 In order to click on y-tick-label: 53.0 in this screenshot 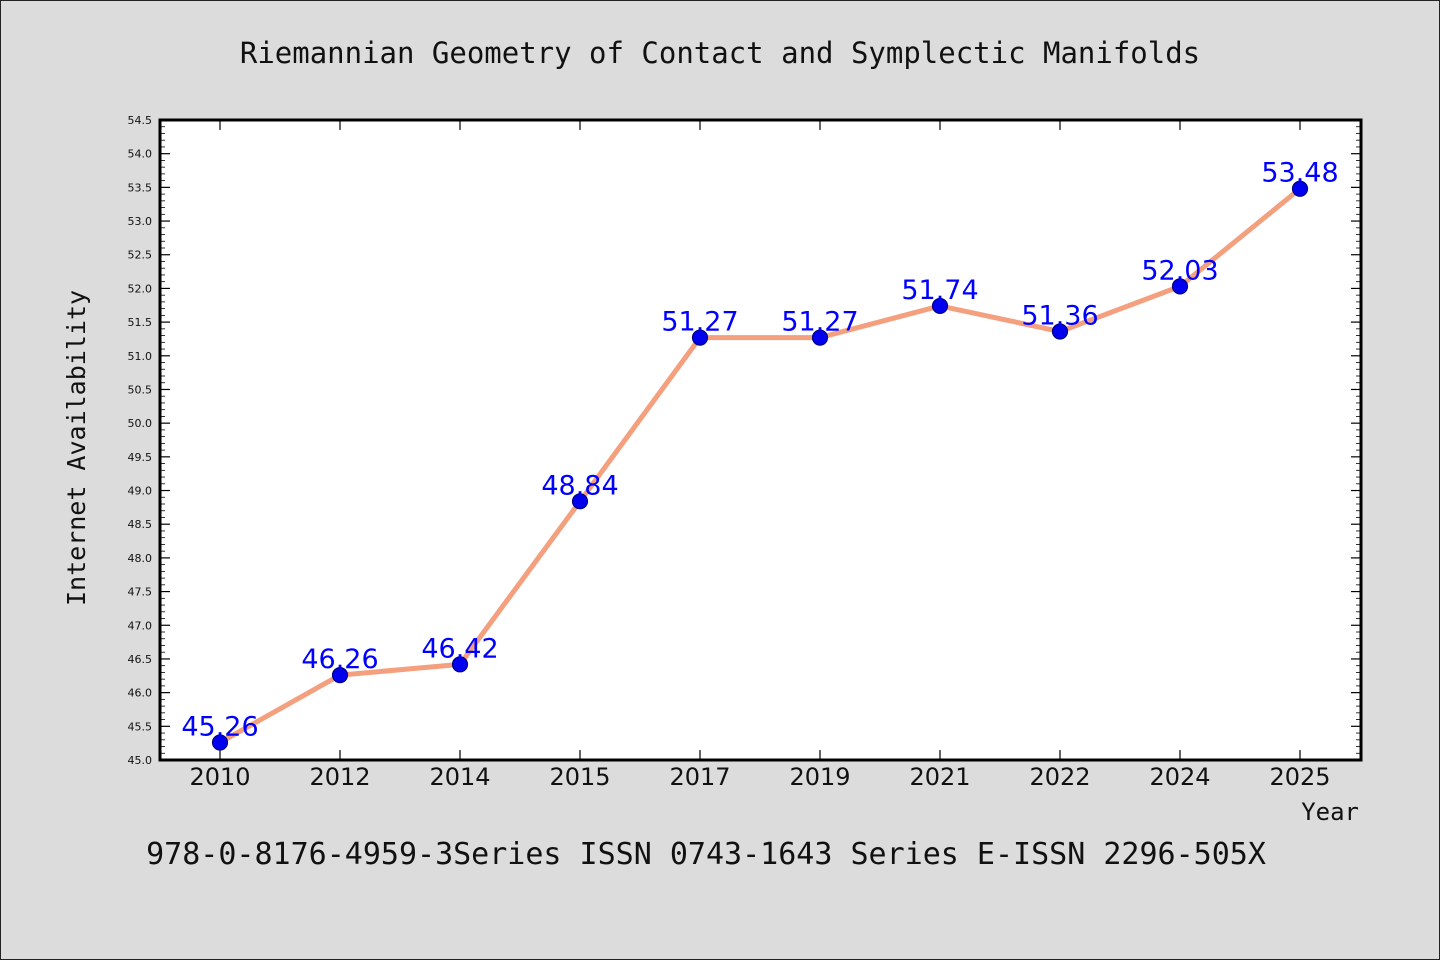, I will do `click(140, 221)`.